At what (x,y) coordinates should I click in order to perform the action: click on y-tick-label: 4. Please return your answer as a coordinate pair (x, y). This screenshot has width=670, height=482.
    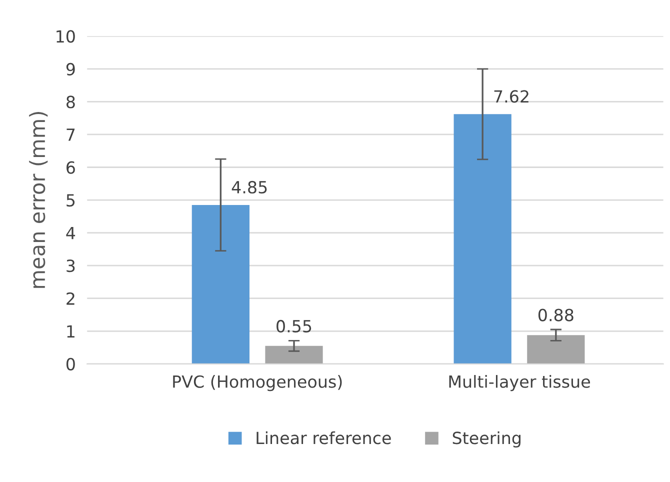
    Looking at the image, I should click on (71, 233).